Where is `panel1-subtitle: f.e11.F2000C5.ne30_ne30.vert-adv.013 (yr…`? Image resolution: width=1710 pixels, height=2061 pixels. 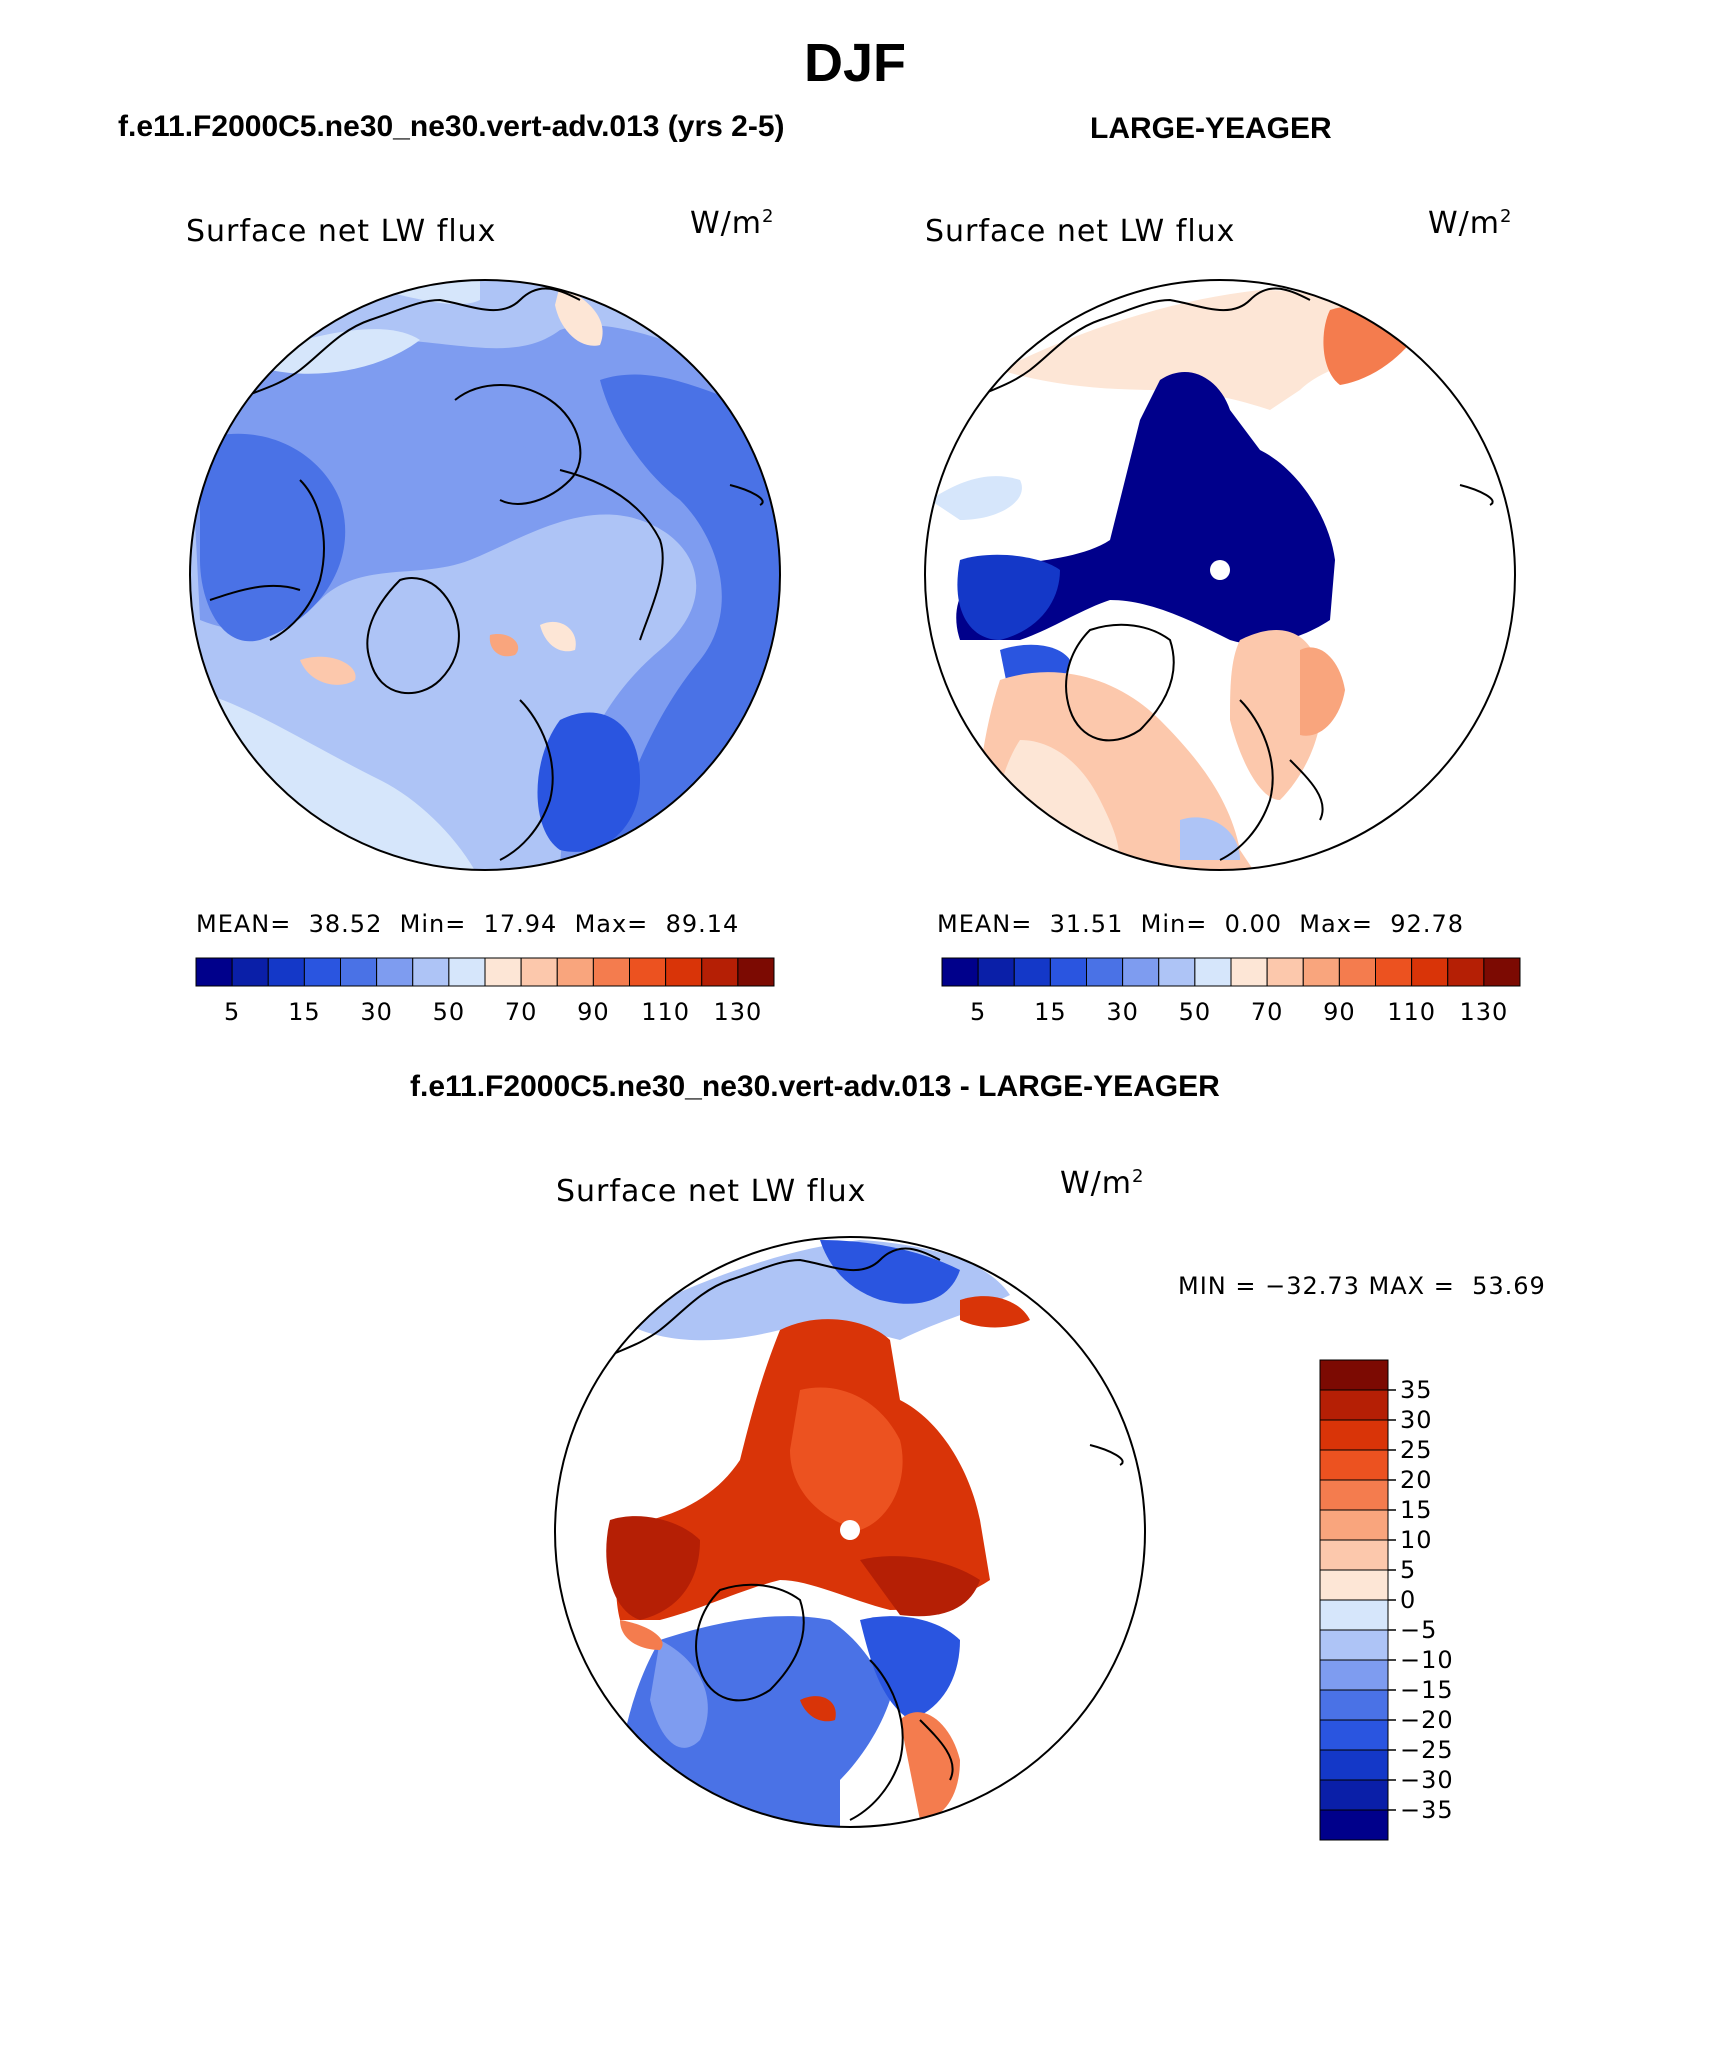
panel1-subtitle: f.e11.F2000C5.ne30_ne30.vert-adv.013 (yr… is located at coordinates (451, 126).